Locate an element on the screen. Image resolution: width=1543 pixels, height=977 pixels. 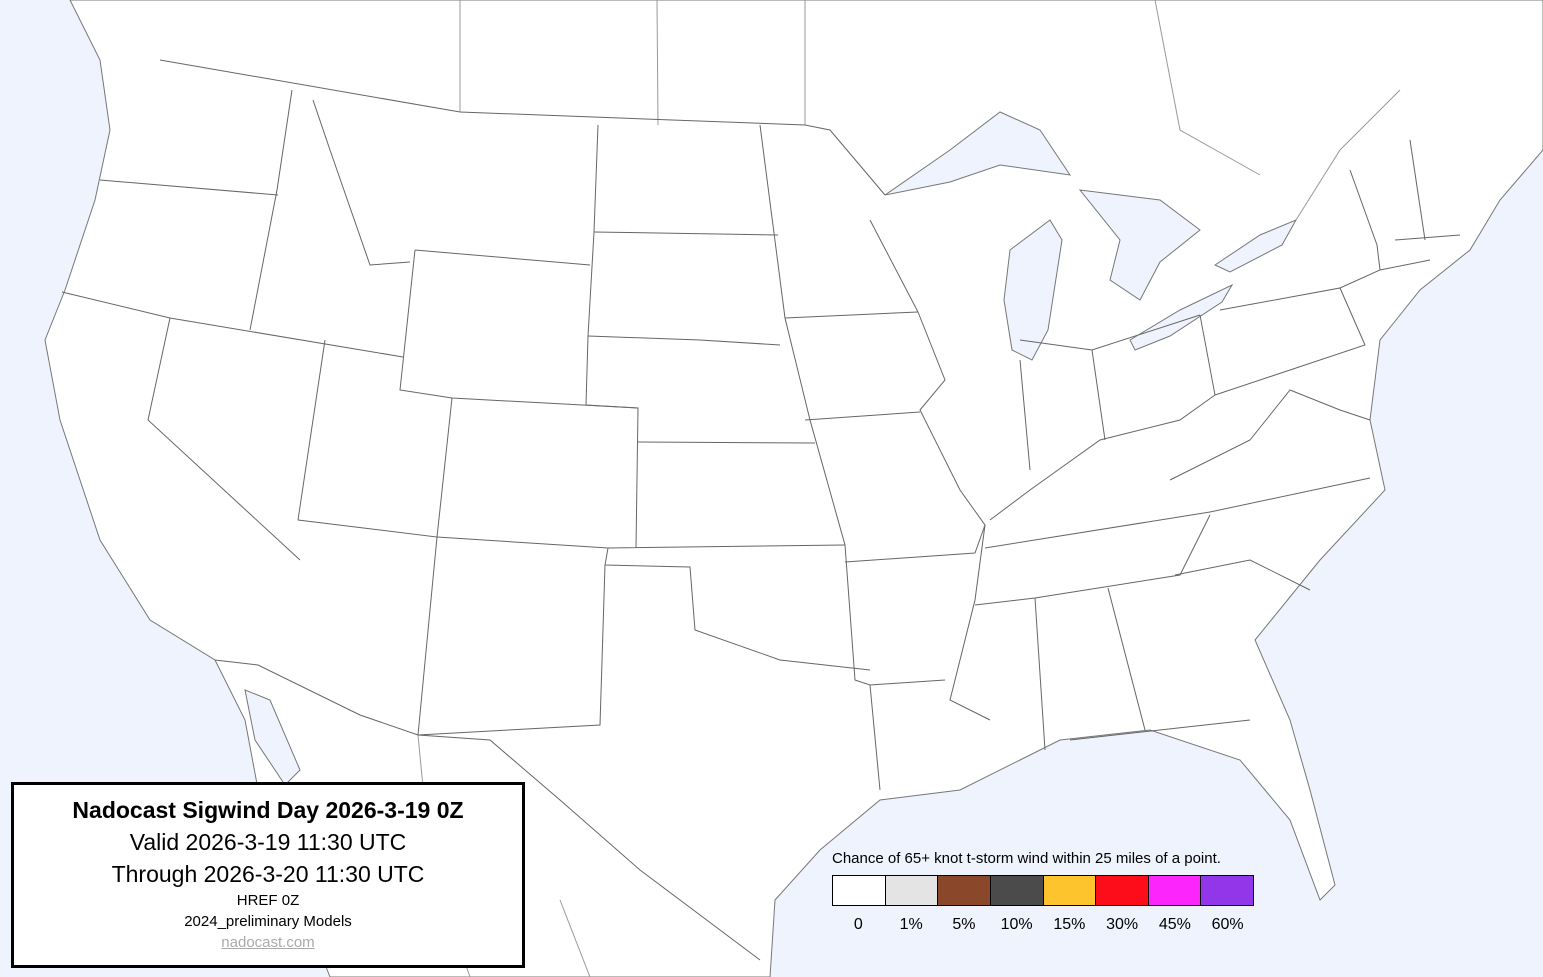
legend-swatches is located at coordinates (1043, 890).